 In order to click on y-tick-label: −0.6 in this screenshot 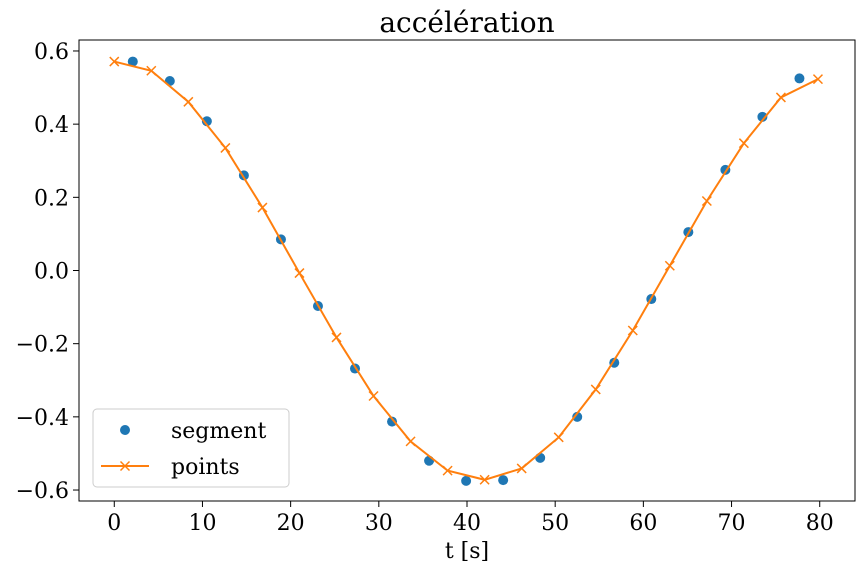, I will do `click(42, 491)`.